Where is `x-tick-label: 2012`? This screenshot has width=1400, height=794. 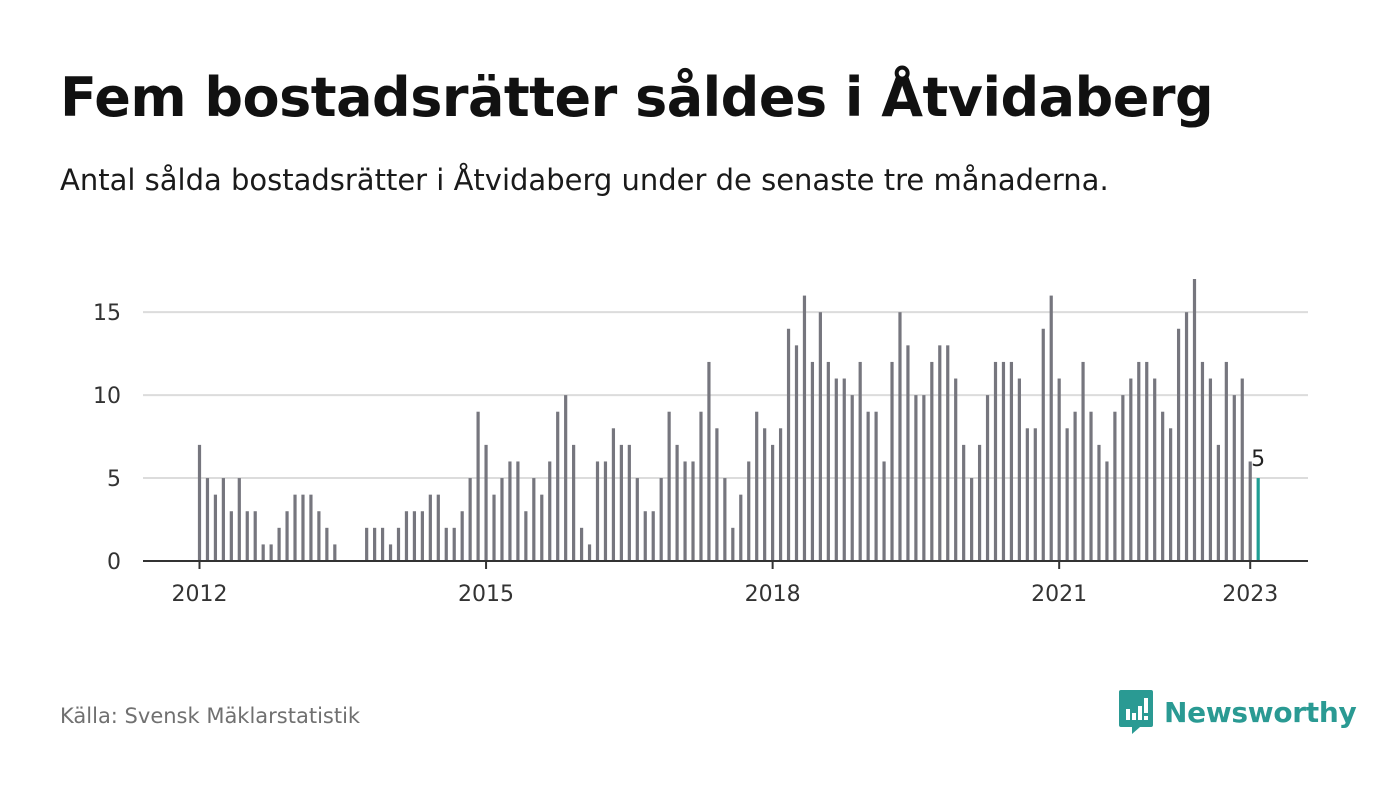
x-tick-label: 2012 is located at coordinates (200, 594).